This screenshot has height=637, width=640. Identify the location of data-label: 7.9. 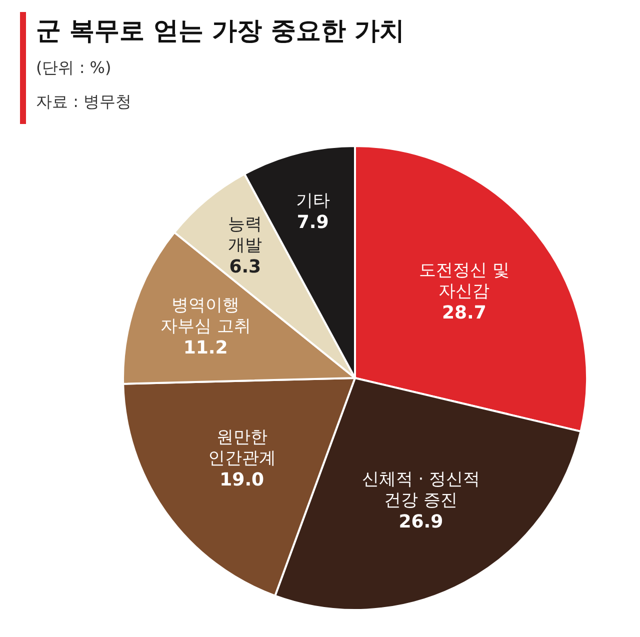
(313, 222).